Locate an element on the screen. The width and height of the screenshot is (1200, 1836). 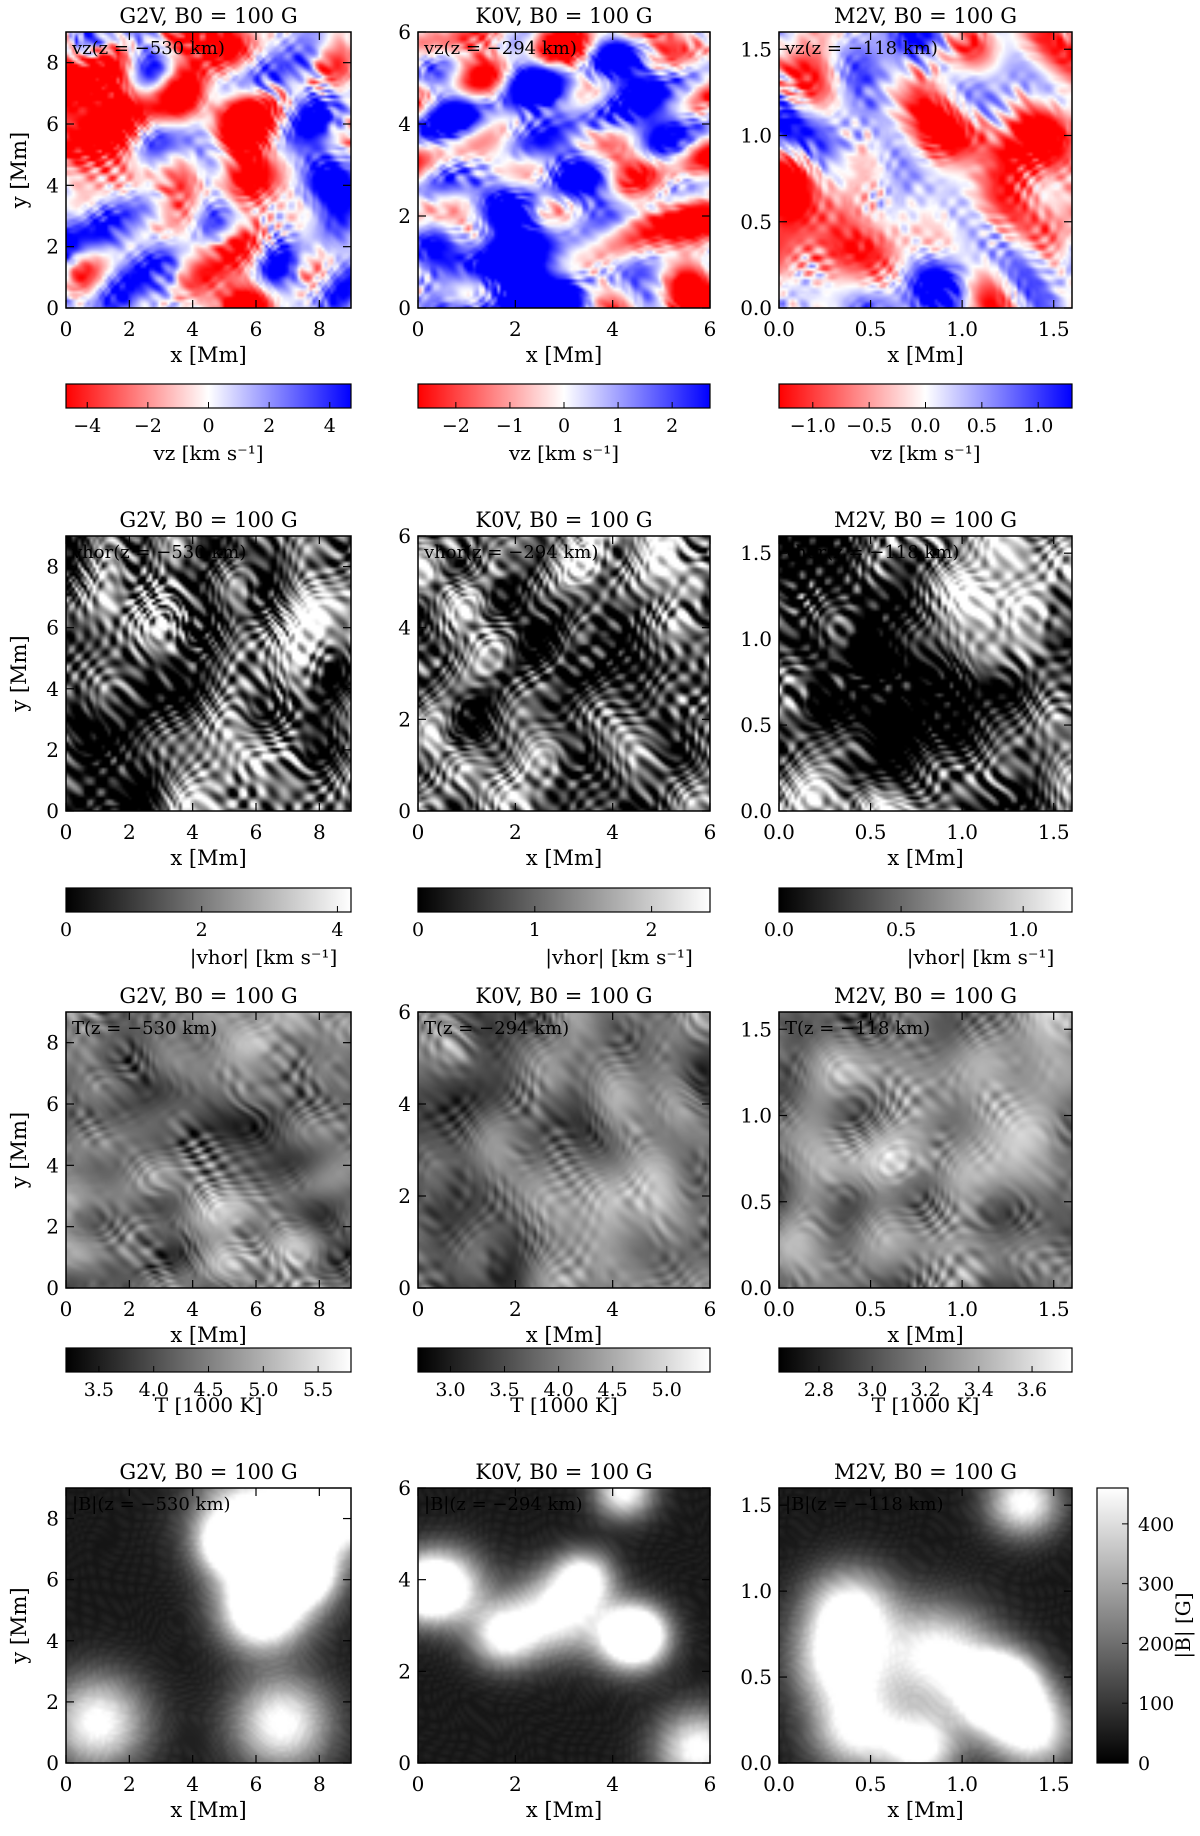
colorbar-tick-label: 3.6 is located at coordinates (1032, 1390).